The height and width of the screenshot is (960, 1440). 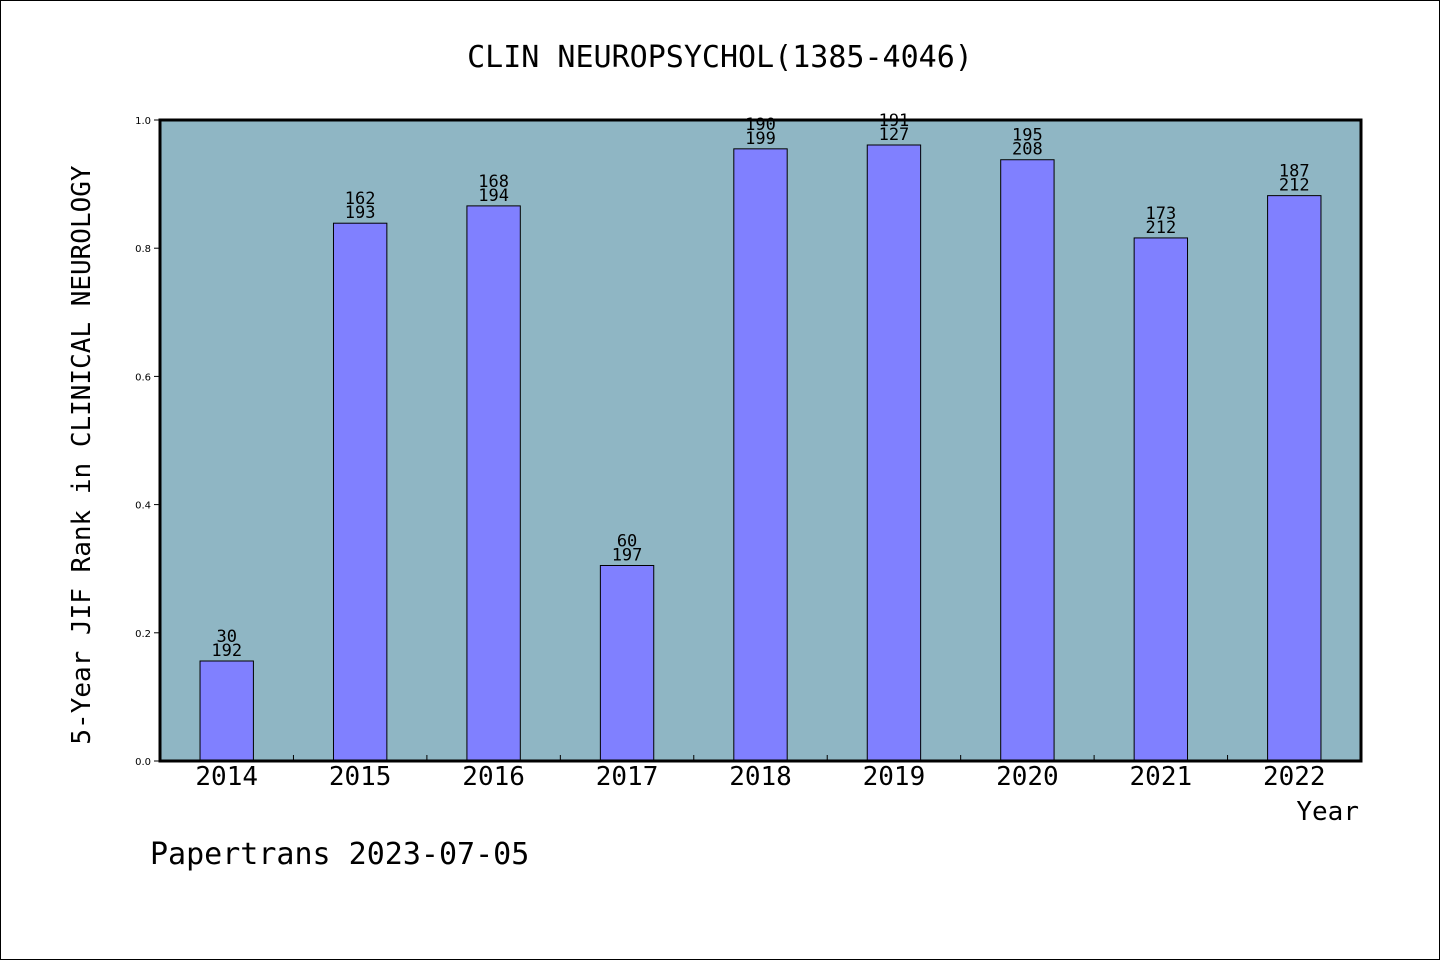 I want to click on y-axis-label: 5-Year JIF Rank in CLINICAL NEUROLOGY, so click(x=82, y=455).